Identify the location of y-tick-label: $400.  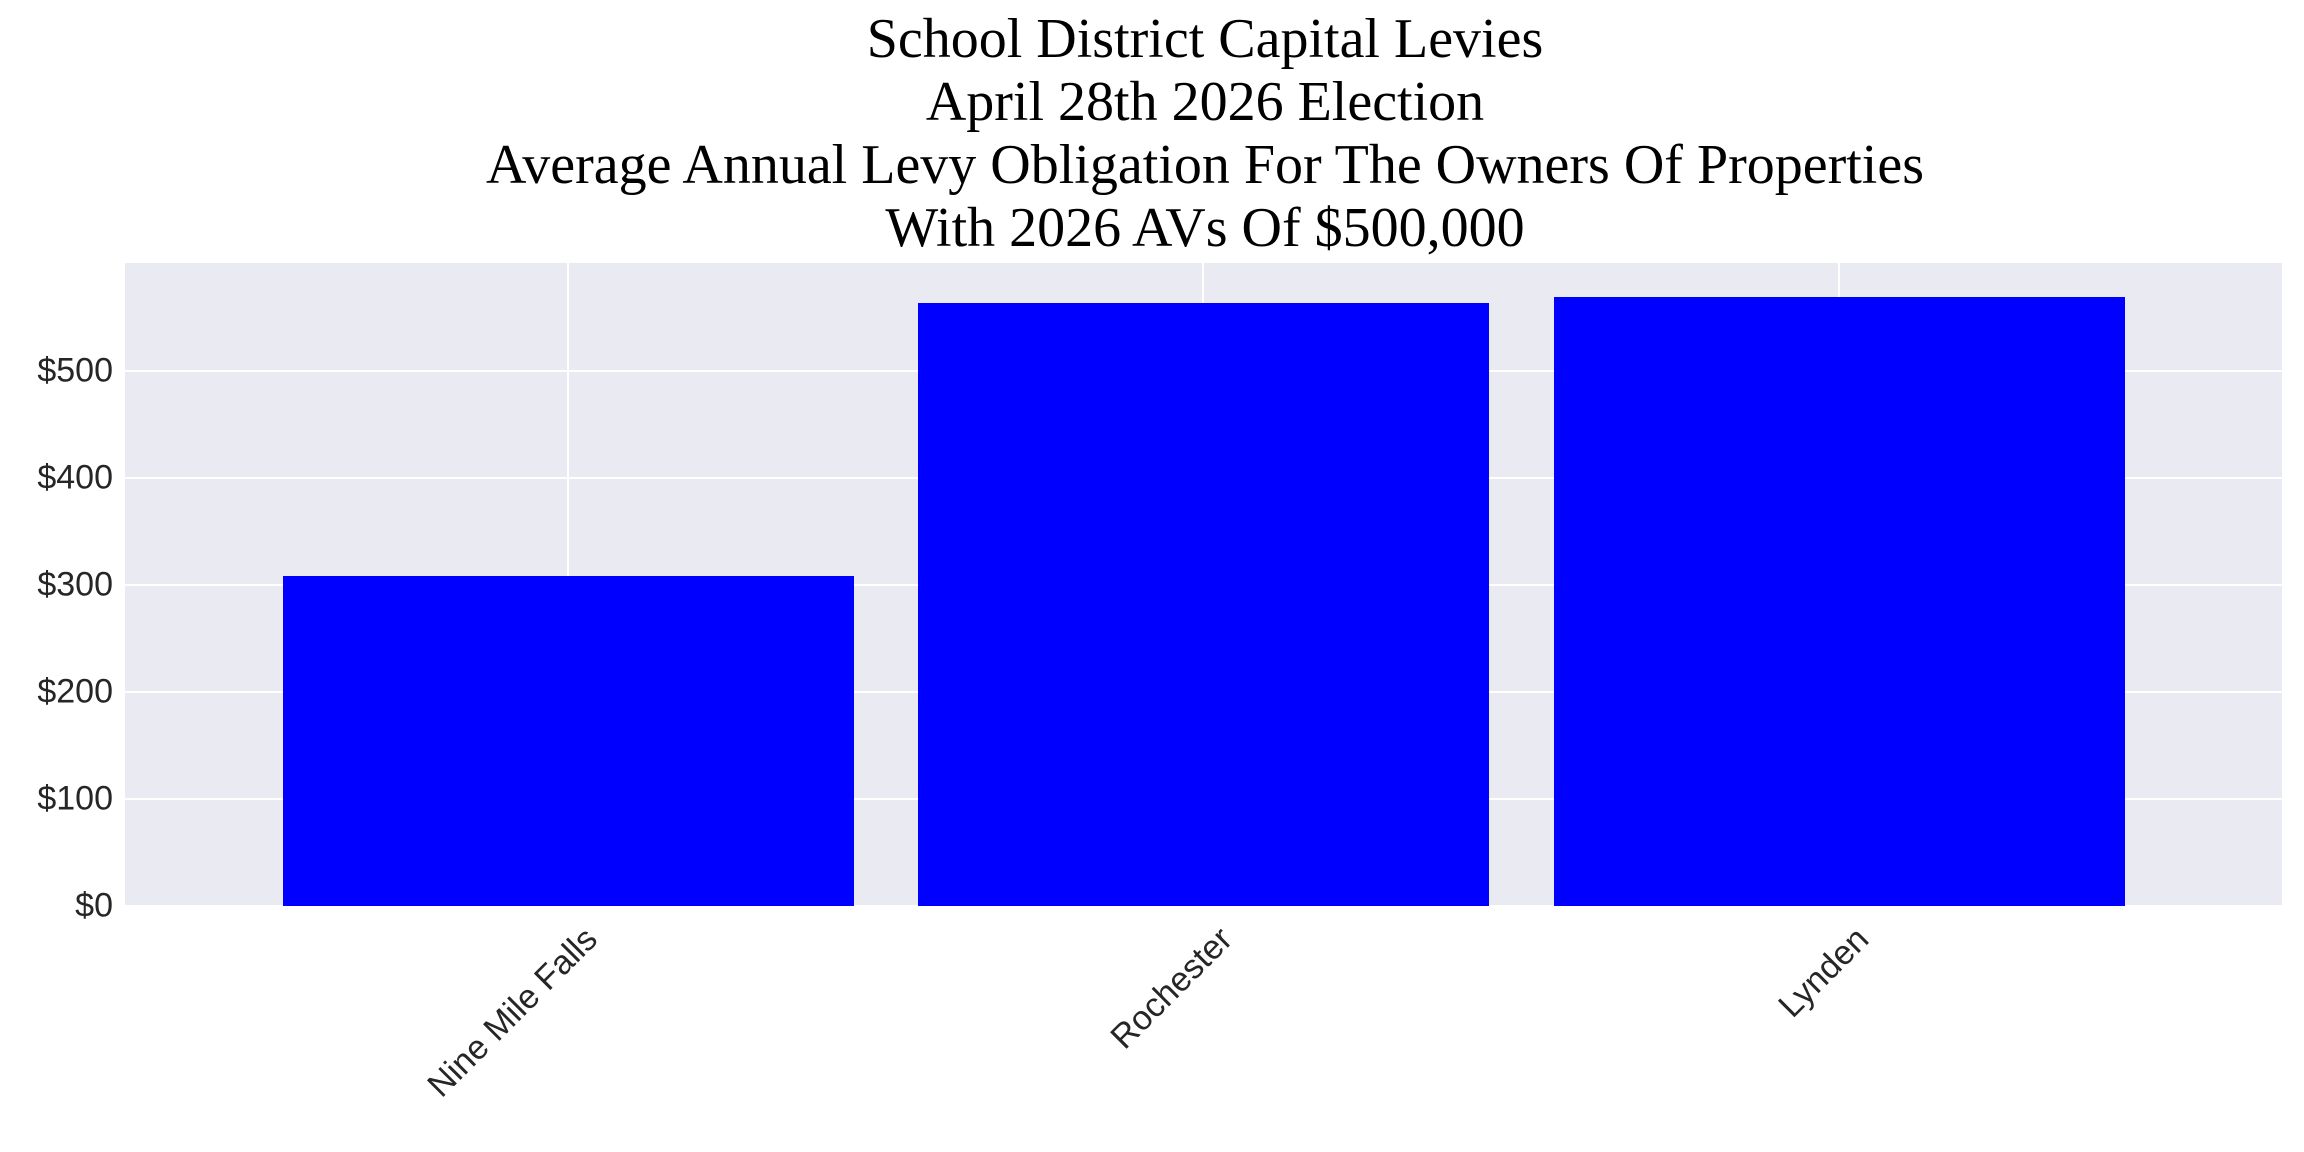
(75, 477).